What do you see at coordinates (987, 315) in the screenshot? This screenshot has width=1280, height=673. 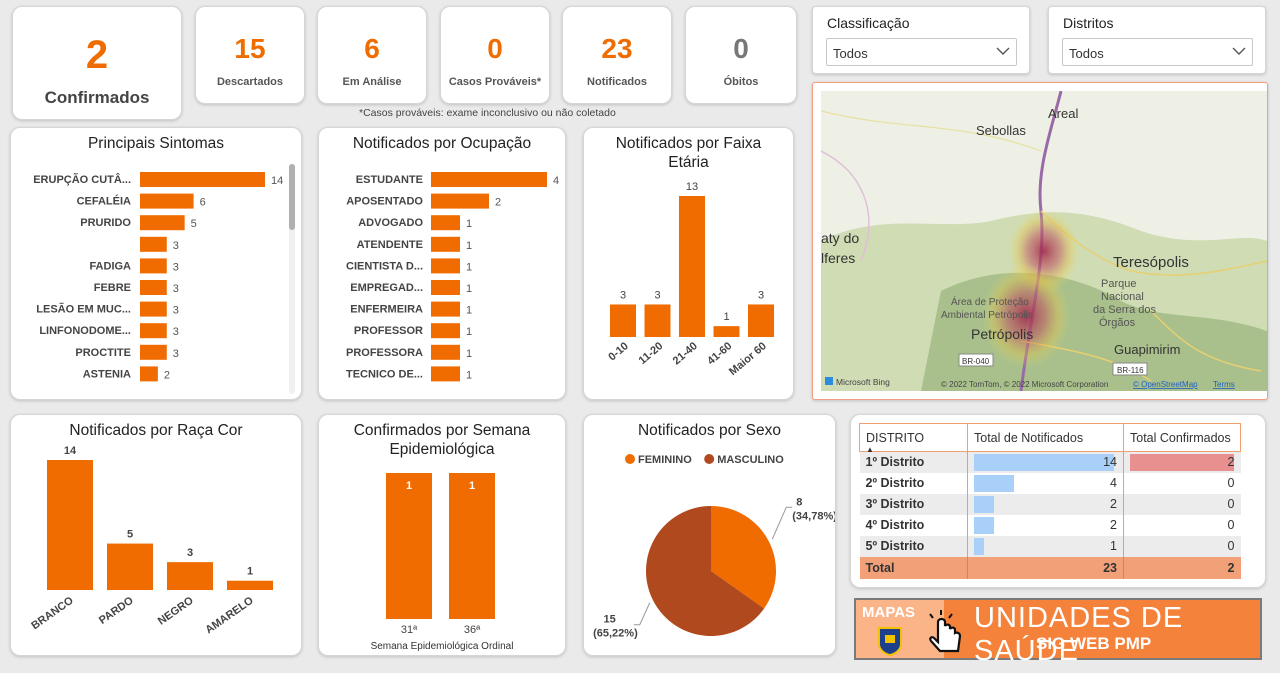 I see `map-label-apa-2: Ambiental Petrópolis` at bounding box center [987, 315].